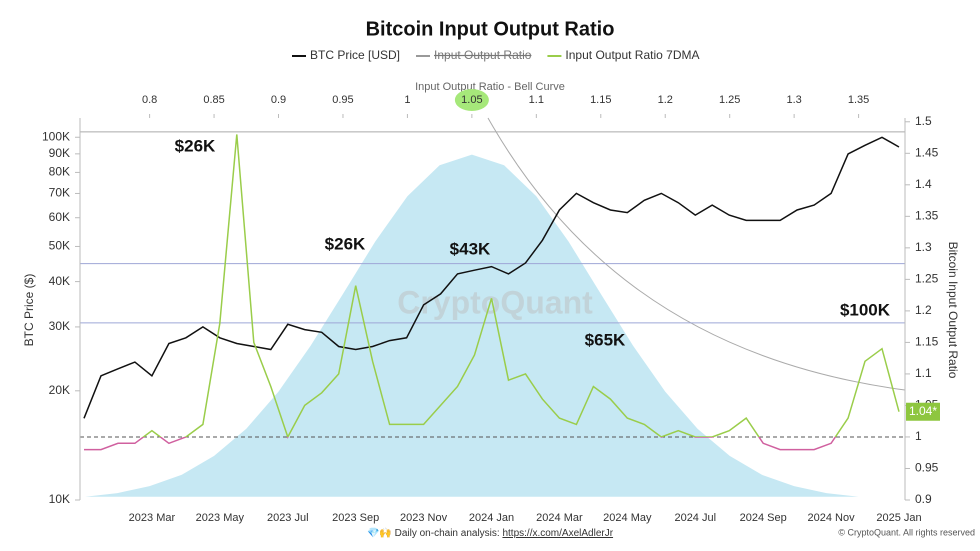 The width and height of the screenshot is (980, 551). What do you see at coordinates (927, 216) in the screenshot?
I see `y2-tick-label: 1.35` at bounding box center [927, 216].